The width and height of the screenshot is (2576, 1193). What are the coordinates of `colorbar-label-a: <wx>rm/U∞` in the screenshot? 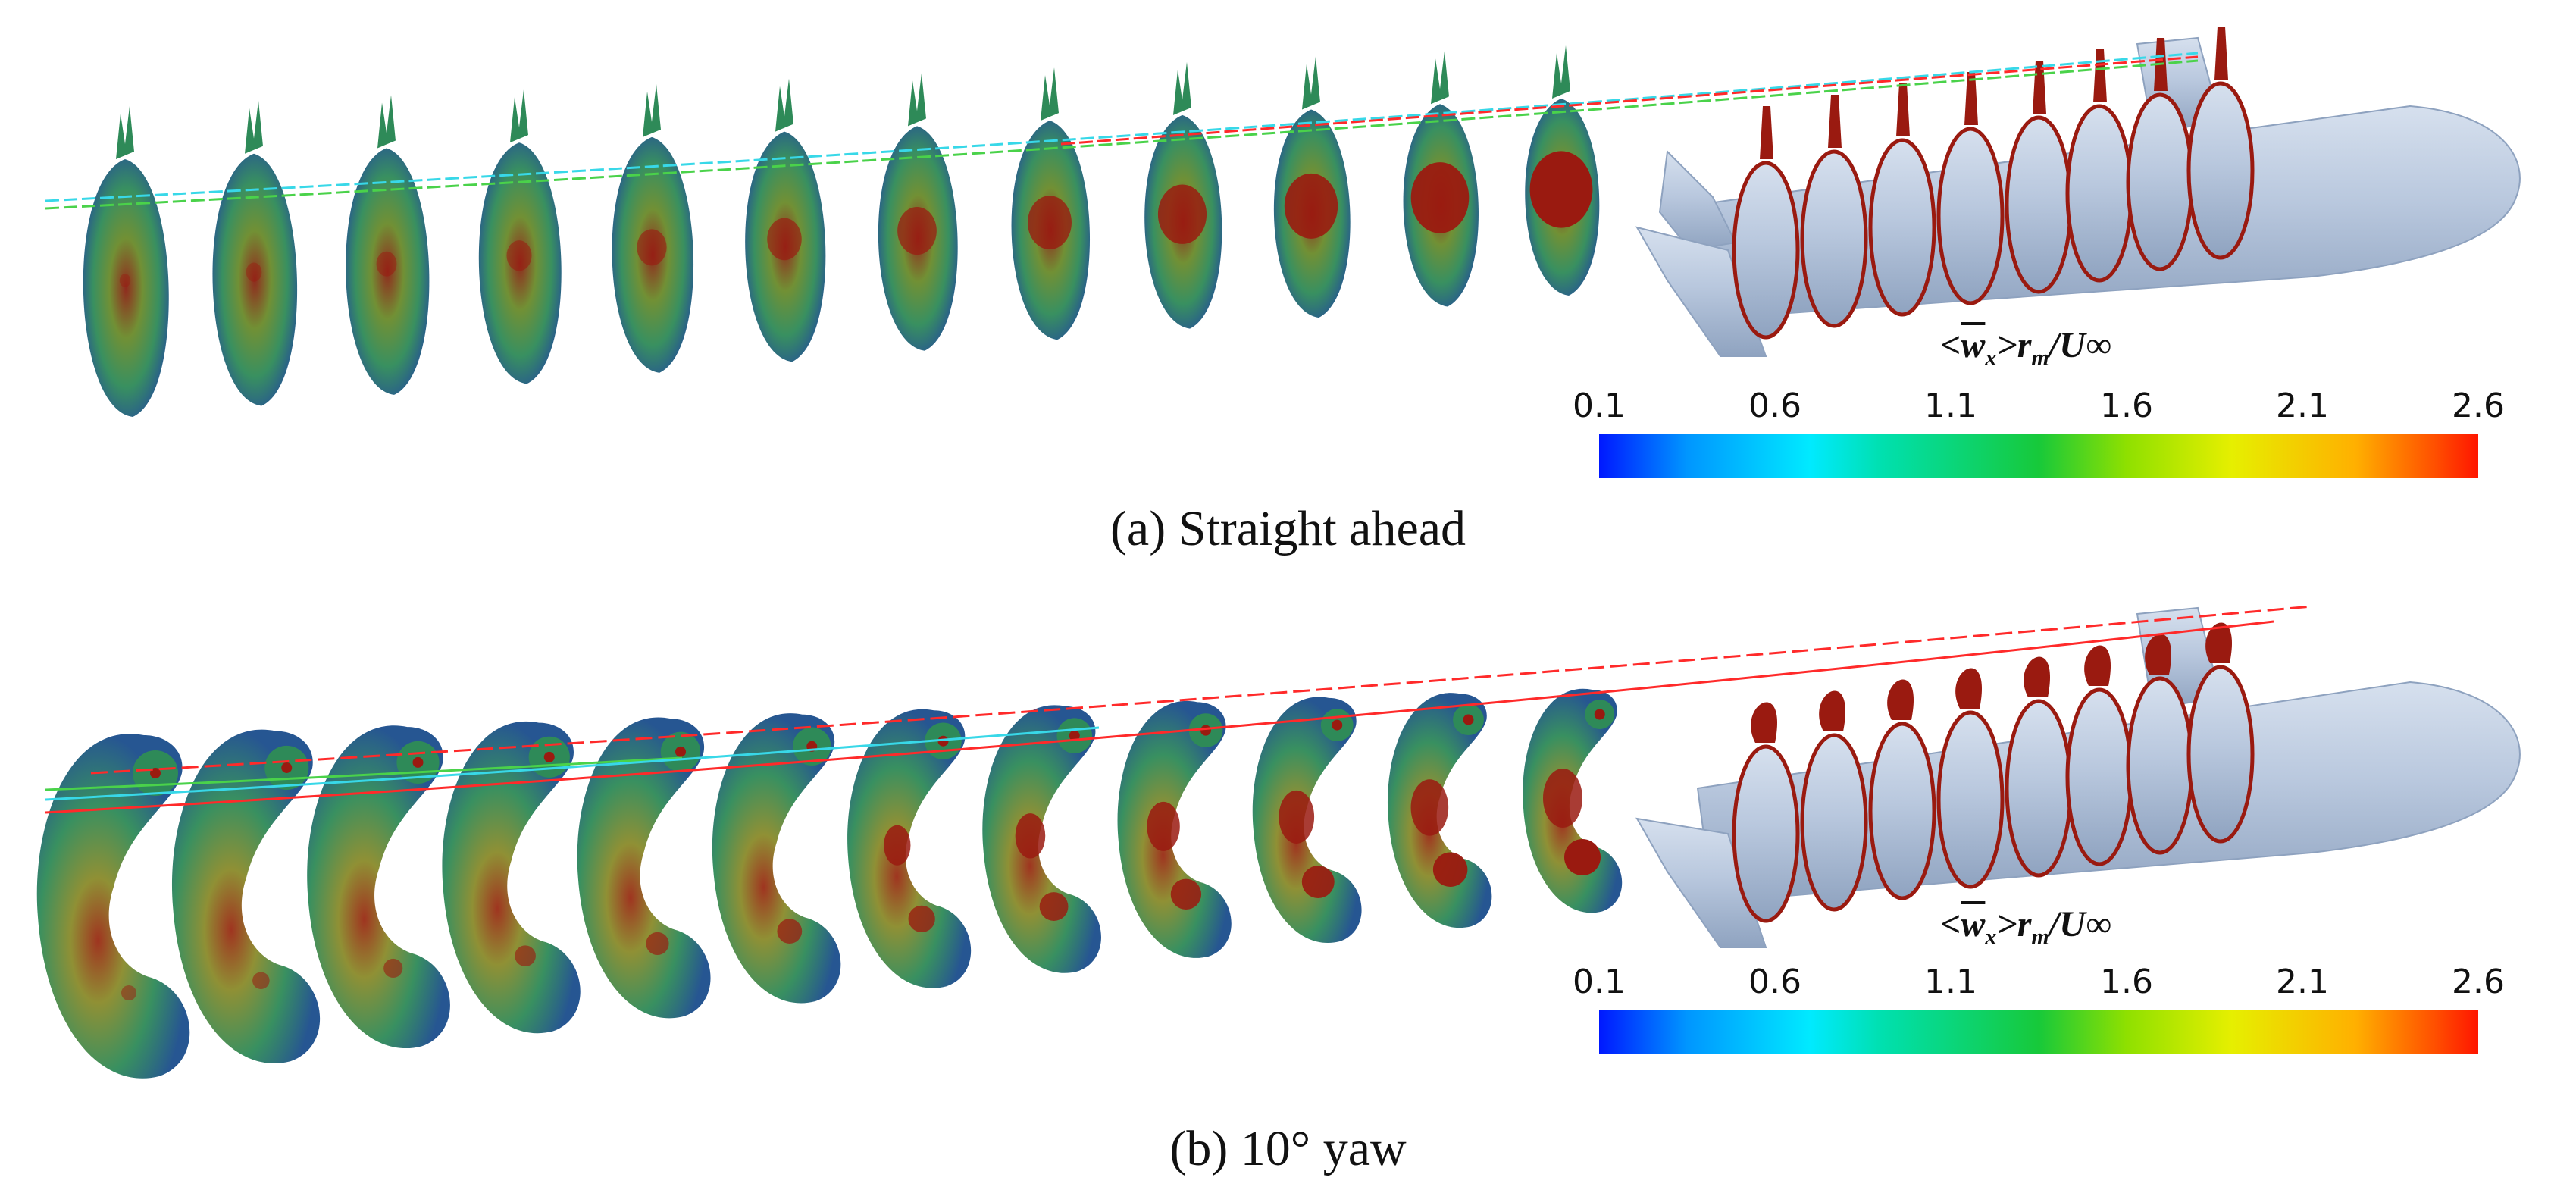 It's located at (2026, 347).